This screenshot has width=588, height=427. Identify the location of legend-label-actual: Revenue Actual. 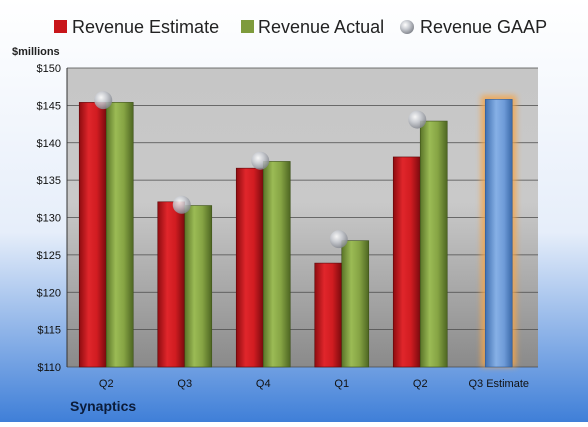
(321, 27).